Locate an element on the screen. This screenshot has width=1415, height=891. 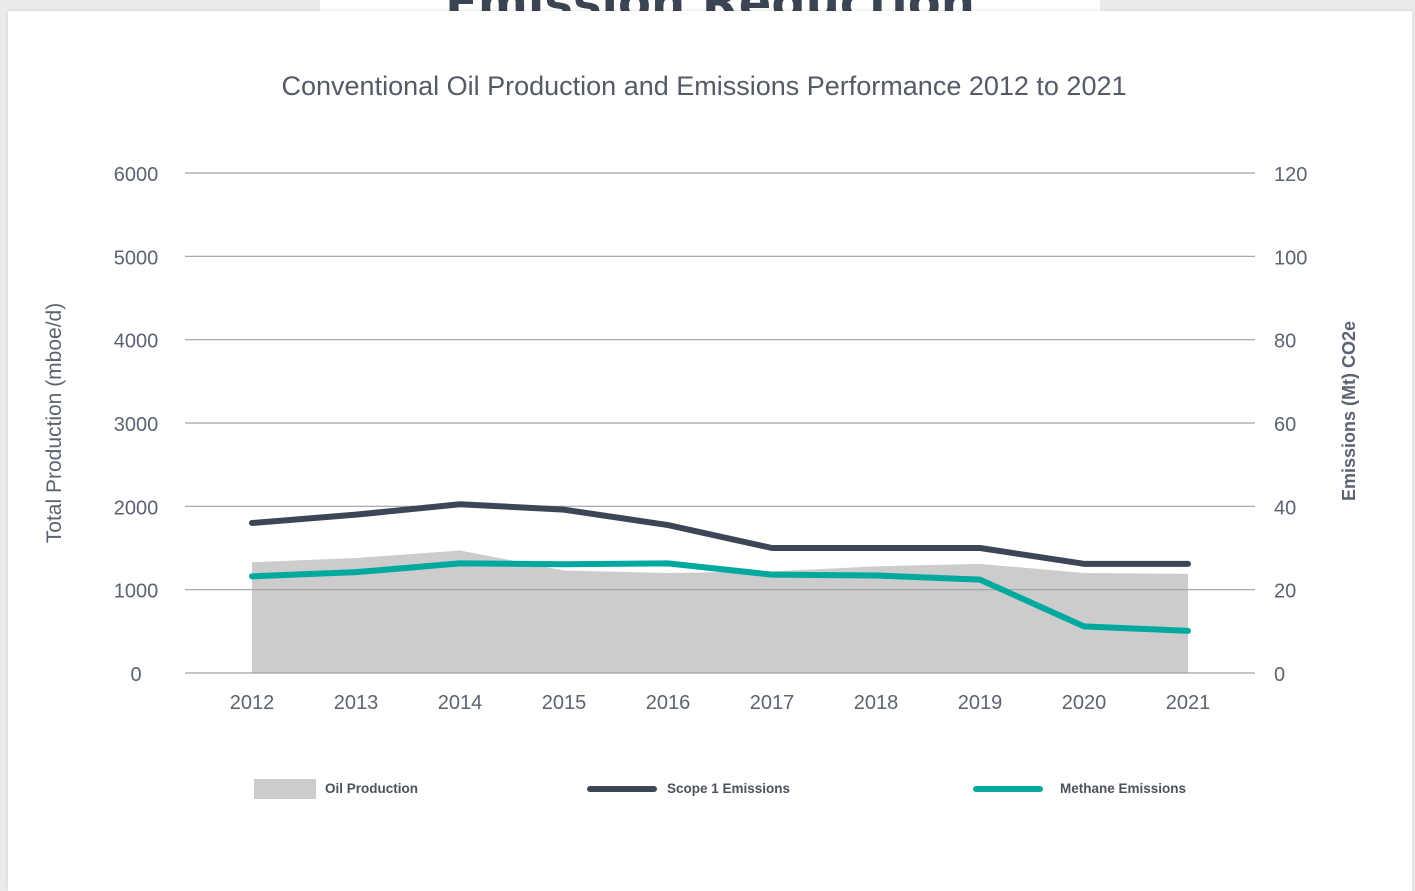
y2-tick-label: 80 is located at coordinates (1285, 342).